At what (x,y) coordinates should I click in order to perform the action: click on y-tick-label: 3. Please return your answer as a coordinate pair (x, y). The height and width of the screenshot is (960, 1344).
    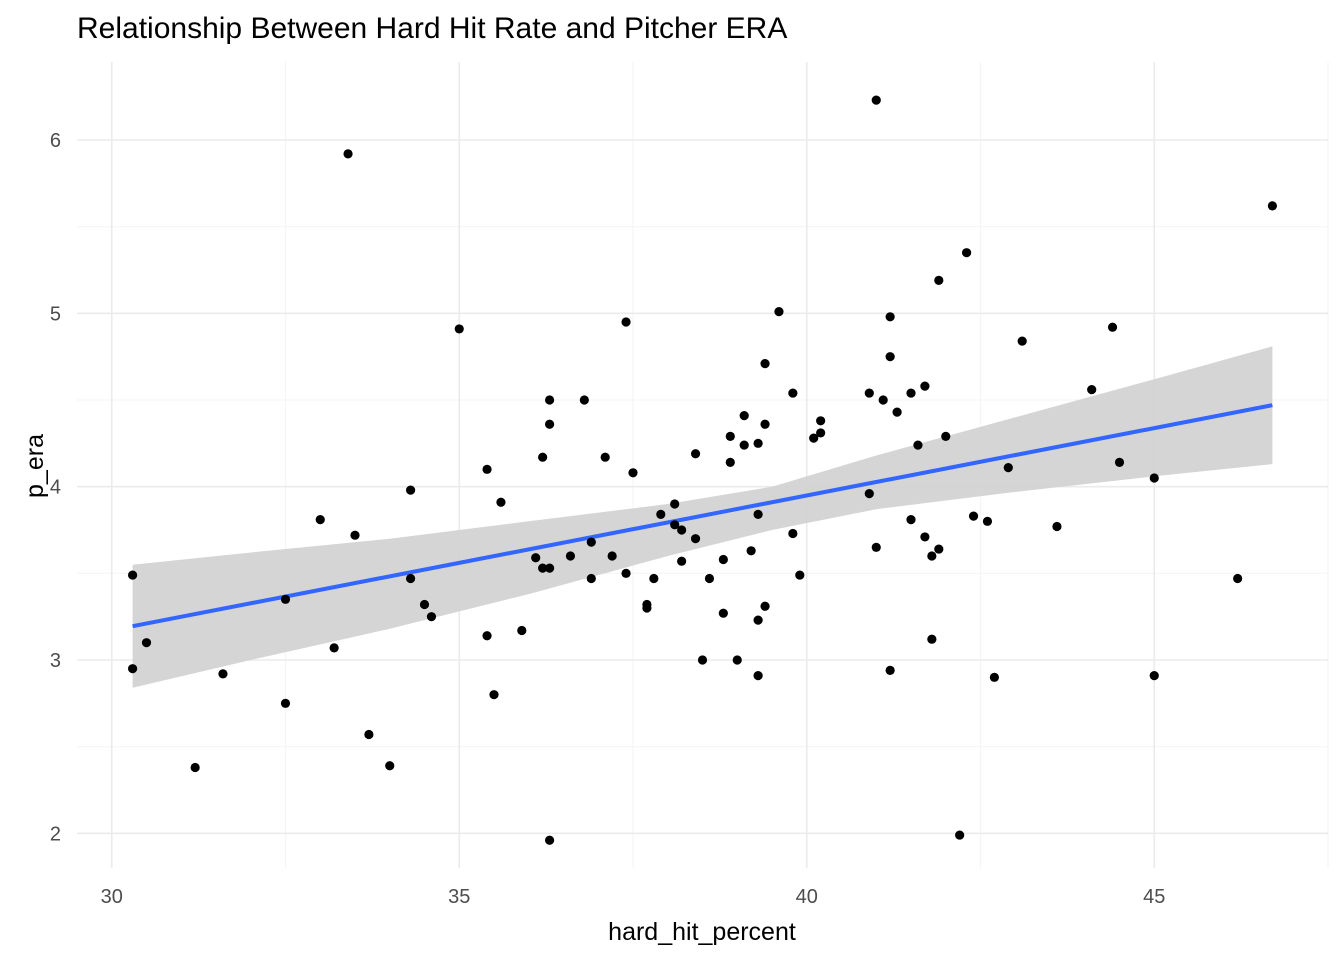
    Looking at the image, I should click on (55, 661).